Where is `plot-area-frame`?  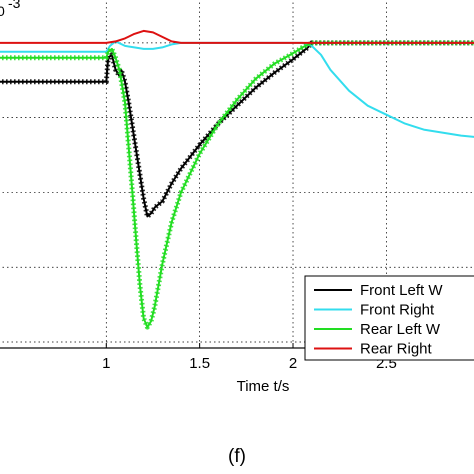
plot-area-frame is located at coordinates (237, 348).